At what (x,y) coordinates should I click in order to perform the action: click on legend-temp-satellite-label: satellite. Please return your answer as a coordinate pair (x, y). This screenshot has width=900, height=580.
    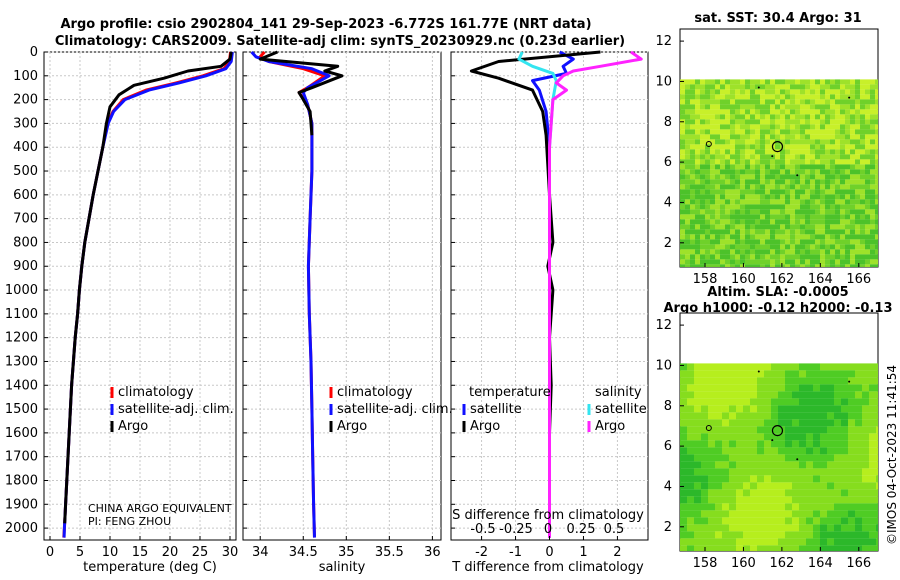
    Looking at the image, I should click on (496, 409).